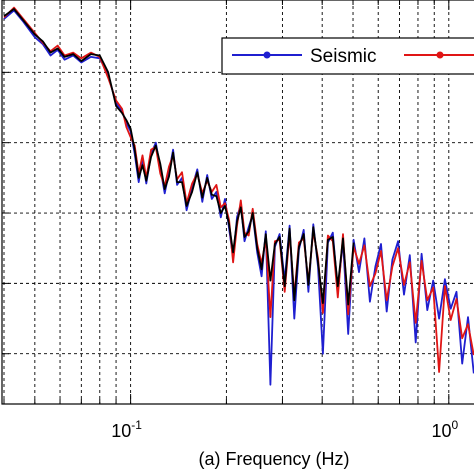  Describe the element at coordinates (444, 429) in the screenshot. I see `x-tick-label: 10⁰` at that location.